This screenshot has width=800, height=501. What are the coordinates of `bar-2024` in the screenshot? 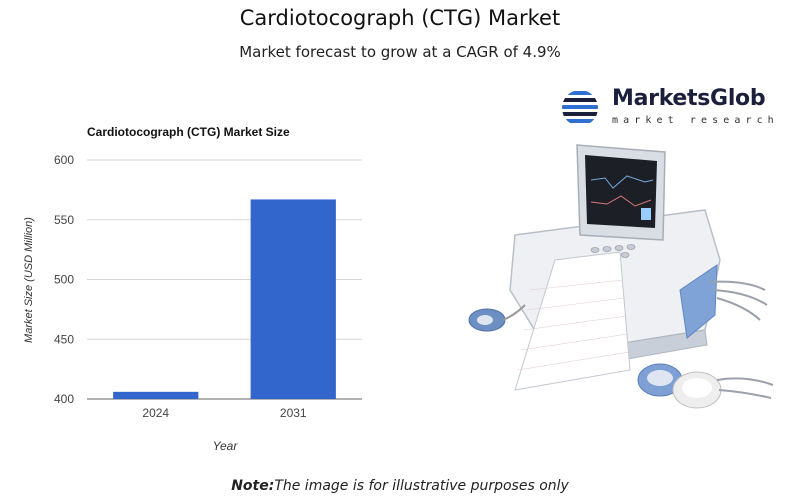 It's located at (156, 395).